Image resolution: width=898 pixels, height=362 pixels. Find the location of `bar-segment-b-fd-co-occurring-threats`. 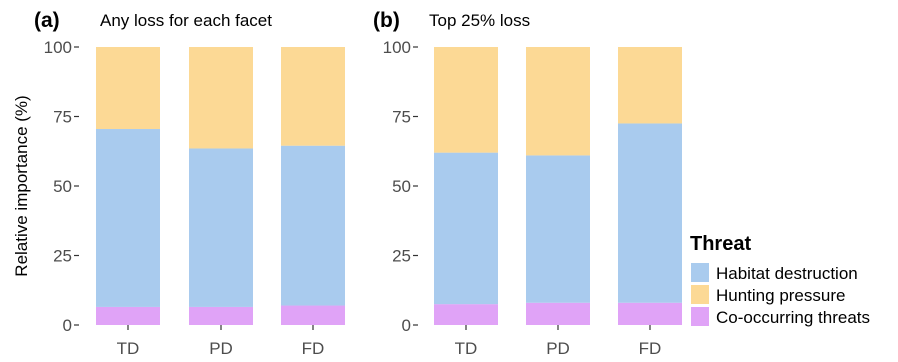

bar-segment-b-fd-co-occurring-threats is located at coordinates (650, 313).